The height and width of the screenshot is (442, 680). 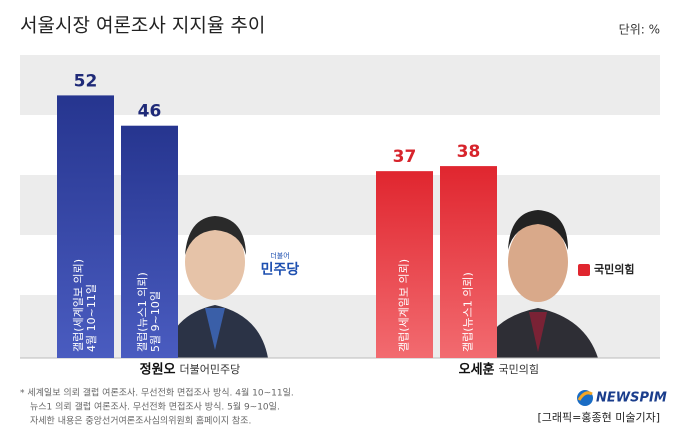 What do you see at coordinates (155, 321) in the screenshot?
I see `bar-label: 5월 9~10일` at bounding box center [155, 321].